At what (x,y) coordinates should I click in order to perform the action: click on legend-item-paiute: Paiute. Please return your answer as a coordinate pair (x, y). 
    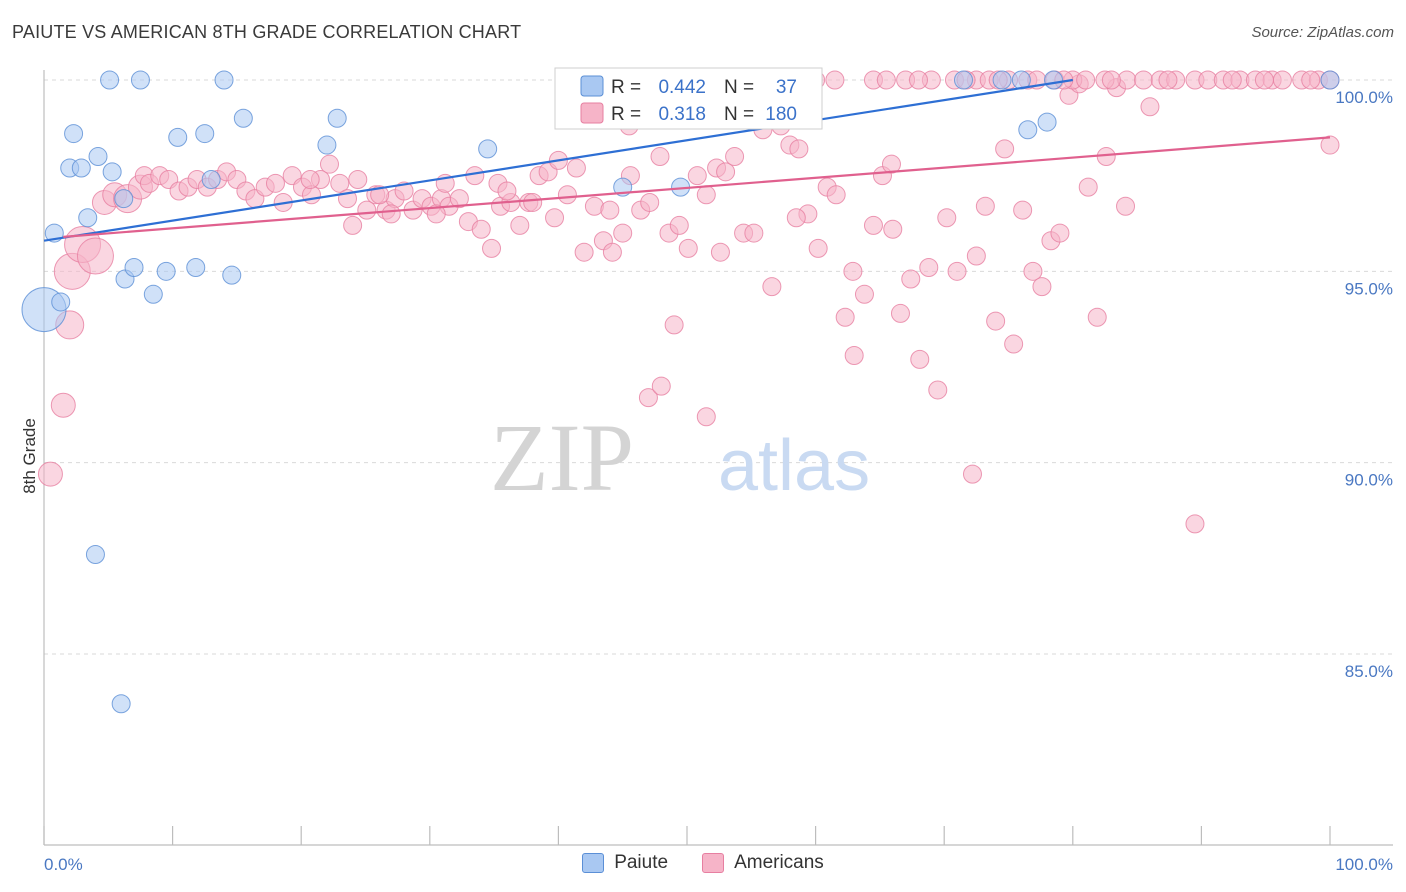
    Looking at the image, I should click on (625, 863).